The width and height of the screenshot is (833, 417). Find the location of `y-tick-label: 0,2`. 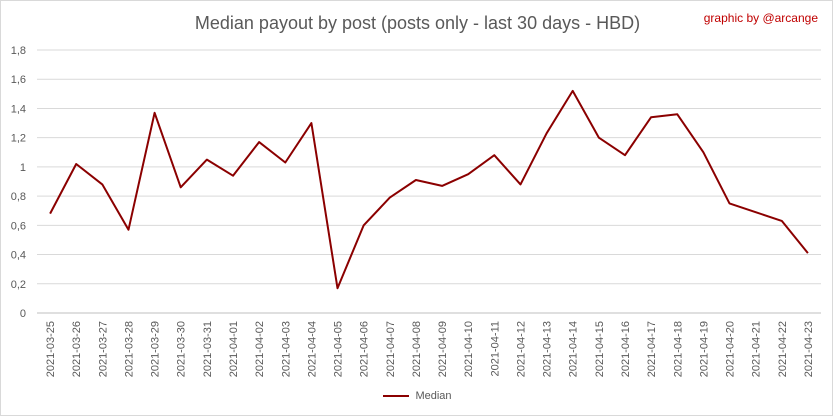

y-tick-label: 0,2 is located at coordinates (18, 285).